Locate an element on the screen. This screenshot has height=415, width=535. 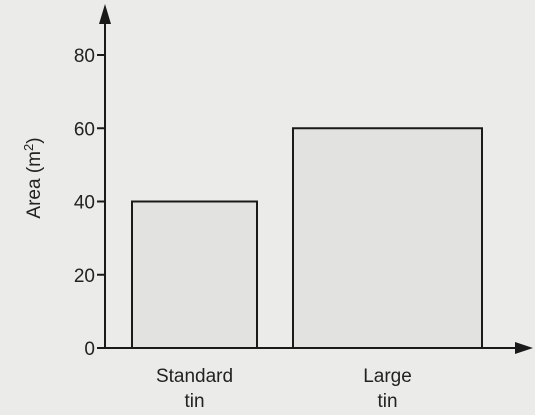
y-axis-label-close: ) is located at coordinates (34, 140).